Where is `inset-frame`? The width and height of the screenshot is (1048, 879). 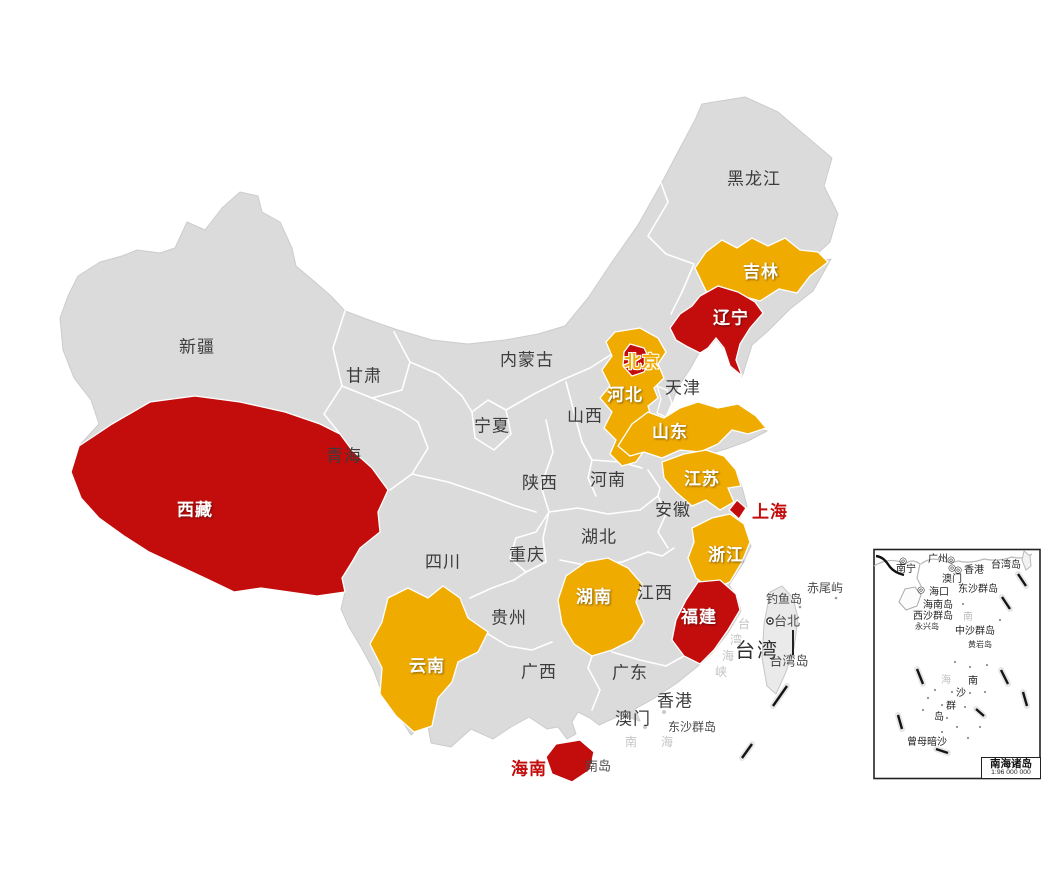 inset-frame is located at coordinates (957, 664).